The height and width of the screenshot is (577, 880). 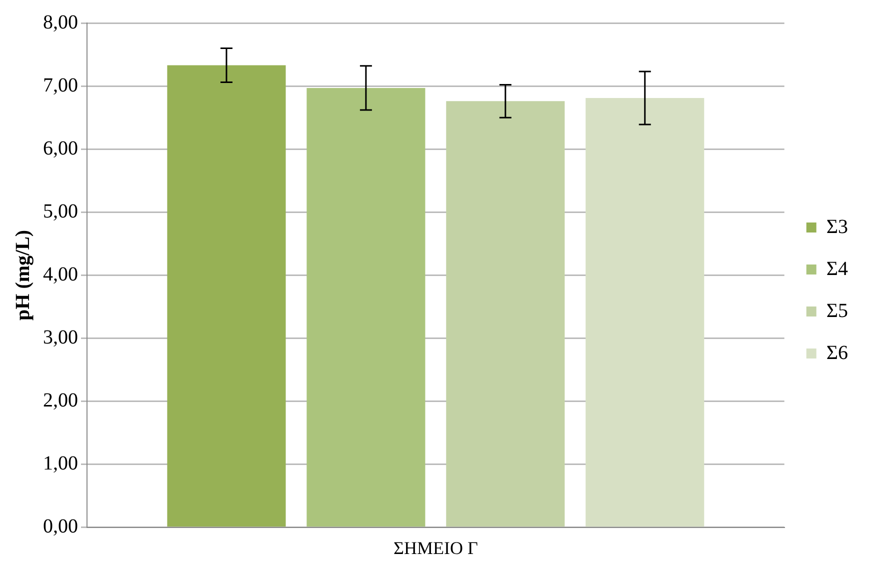 I want to click on legend-label: Σ3, so click(x=837, y=227).